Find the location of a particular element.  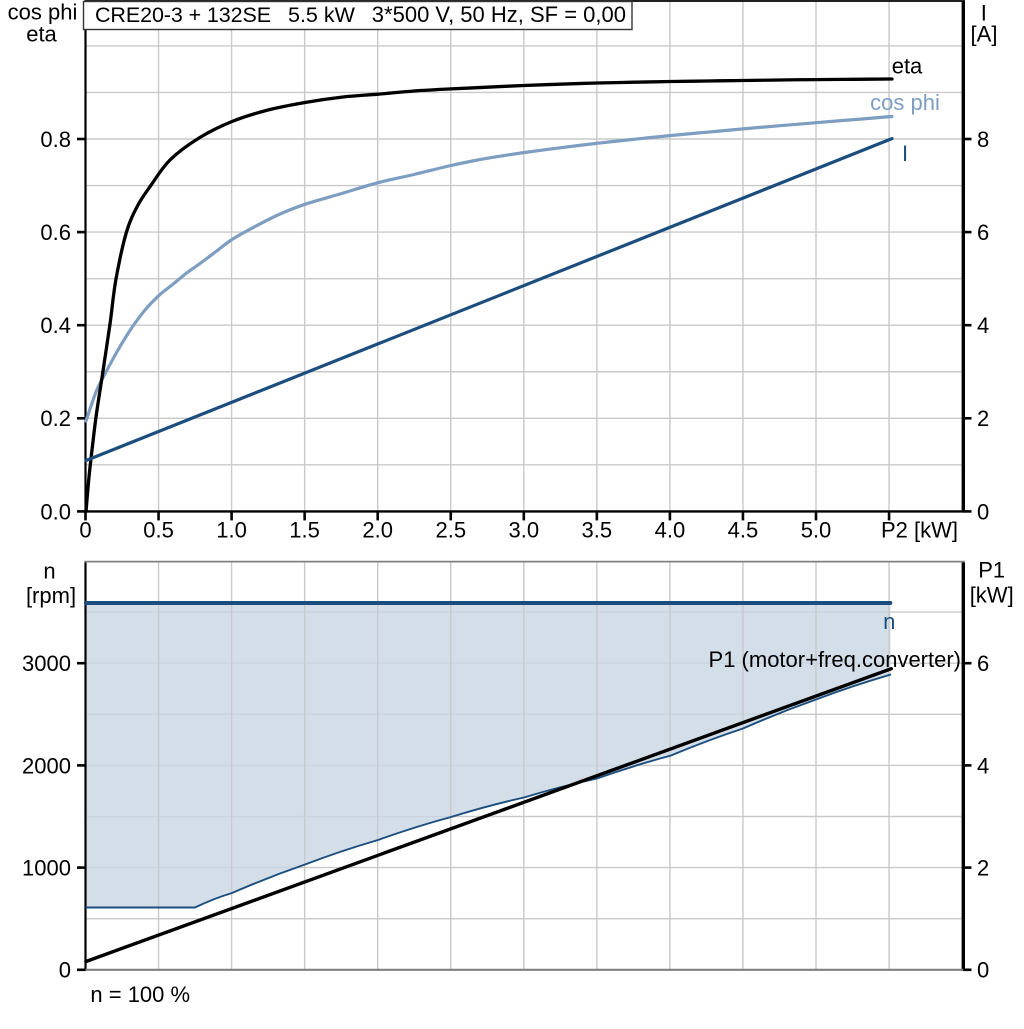

svg-text: 0.4 is located at coordinates (55, 325).